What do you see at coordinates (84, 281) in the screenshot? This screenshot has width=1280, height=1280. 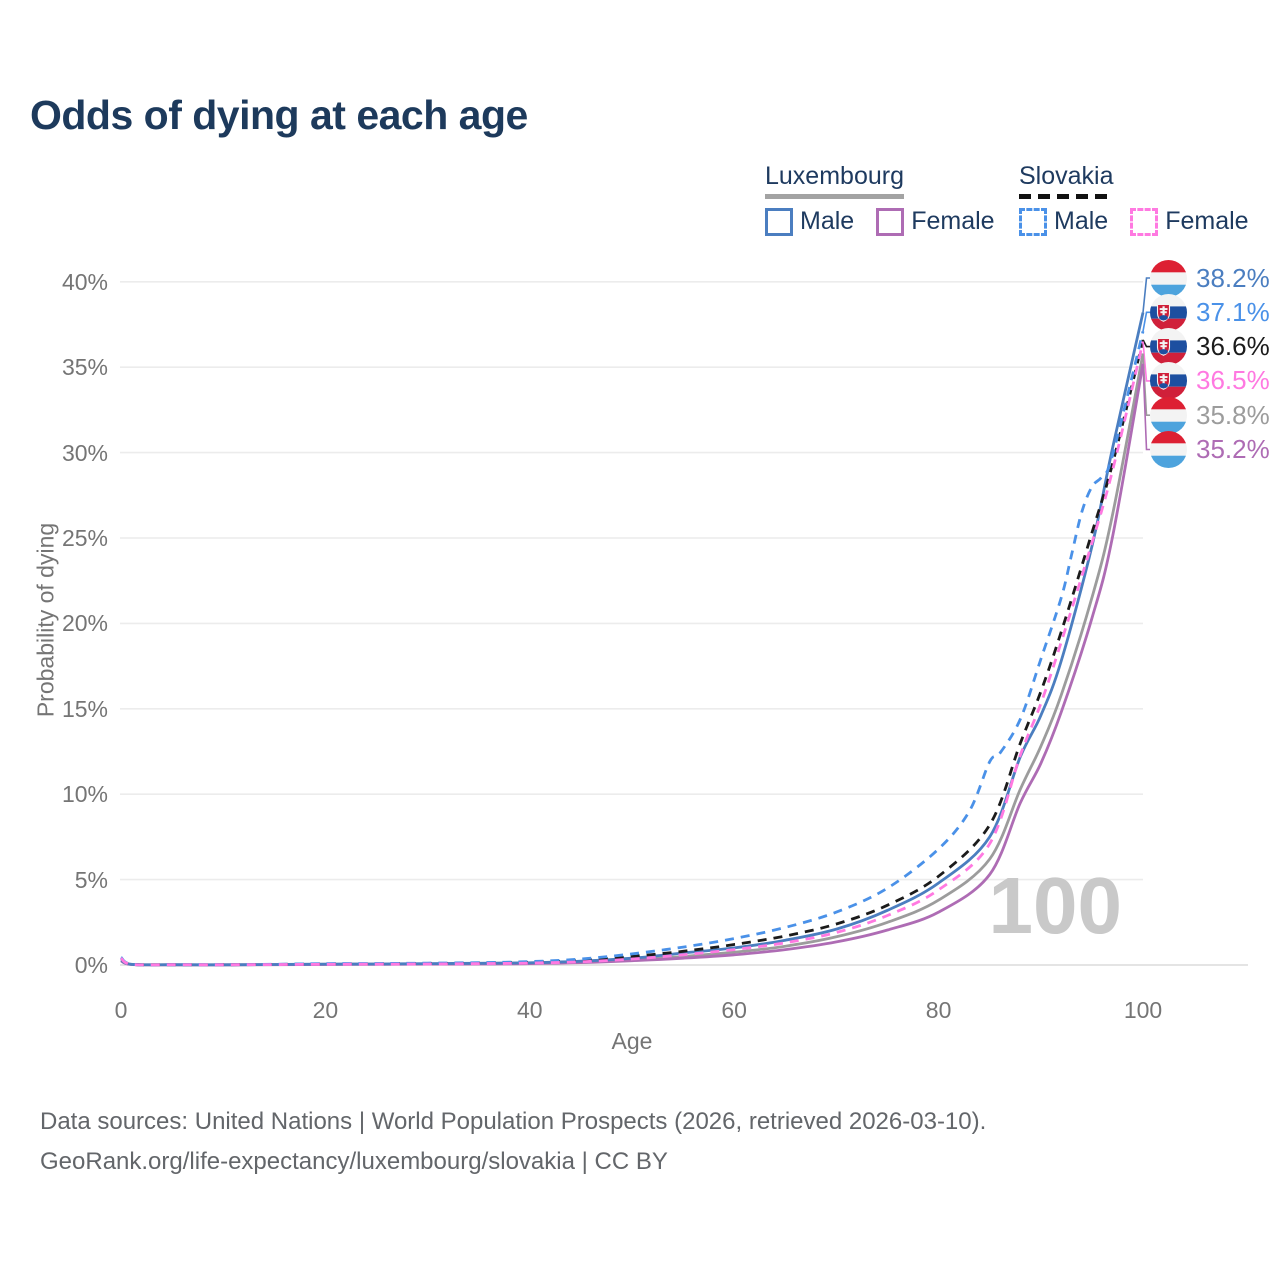 I see `y-tick-40%: 40%` at bounding box center [84, 281].